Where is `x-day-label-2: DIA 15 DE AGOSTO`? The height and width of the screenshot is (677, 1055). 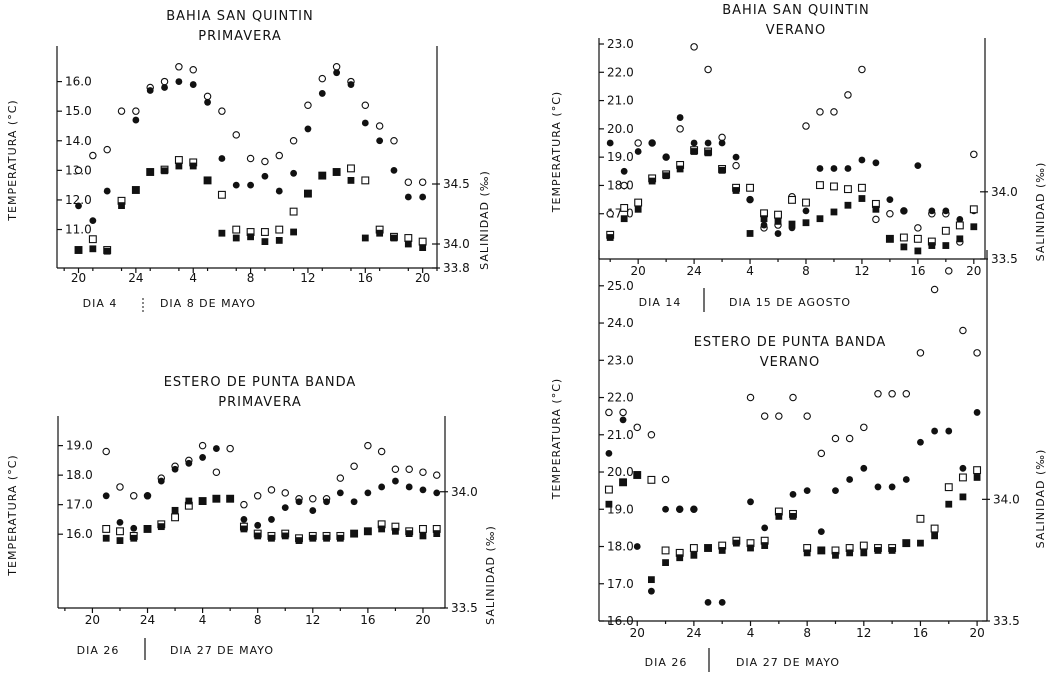 x-day-label-2: DIA 15 DE AGOSTO is located at coordinates (790, 302).